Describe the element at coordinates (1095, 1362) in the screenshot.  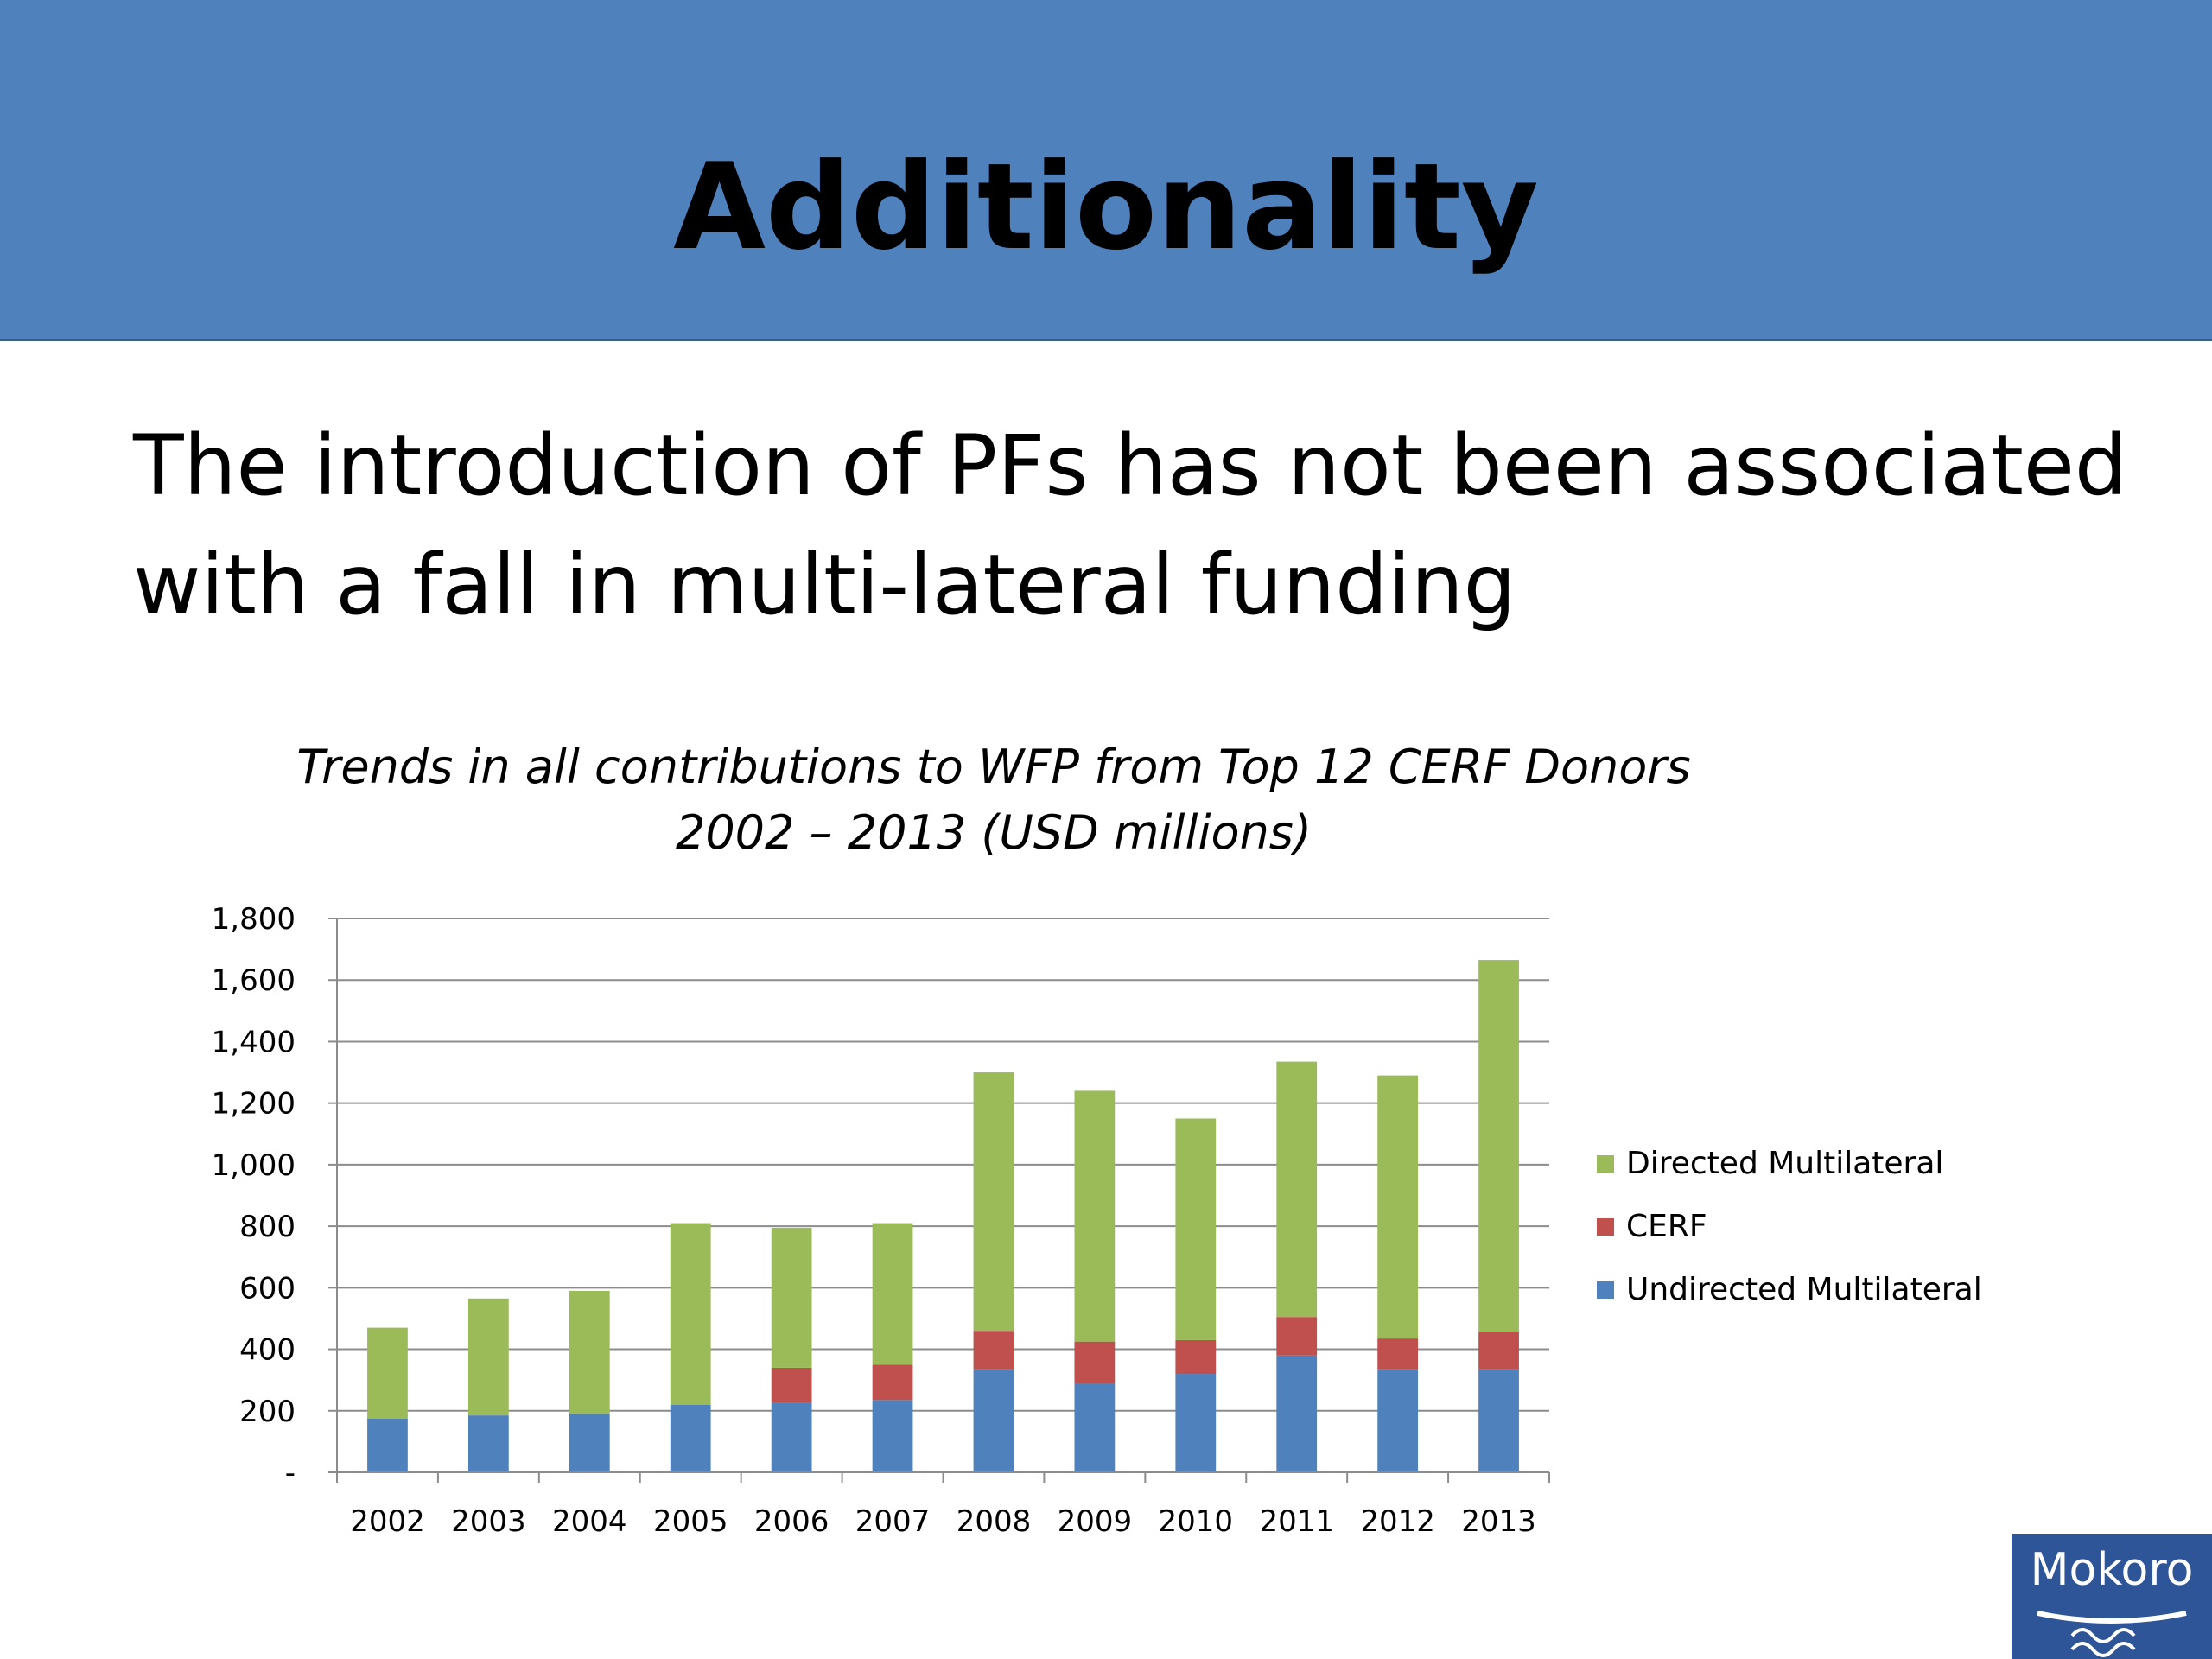
I see `bar-cerf-2009` at that location.